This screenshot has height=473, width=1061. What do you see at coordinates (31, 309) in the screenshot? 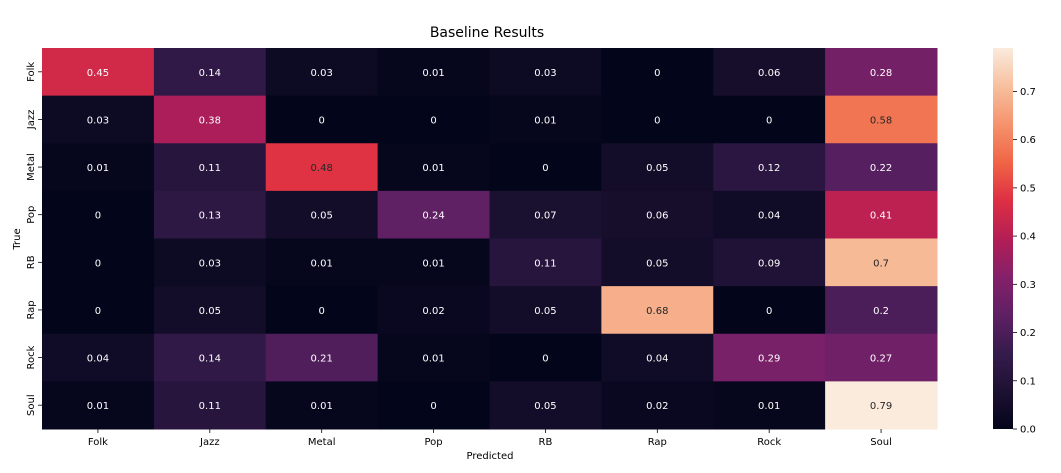
I see `y-tick-label: Rap` at bounding box center [31, 309].